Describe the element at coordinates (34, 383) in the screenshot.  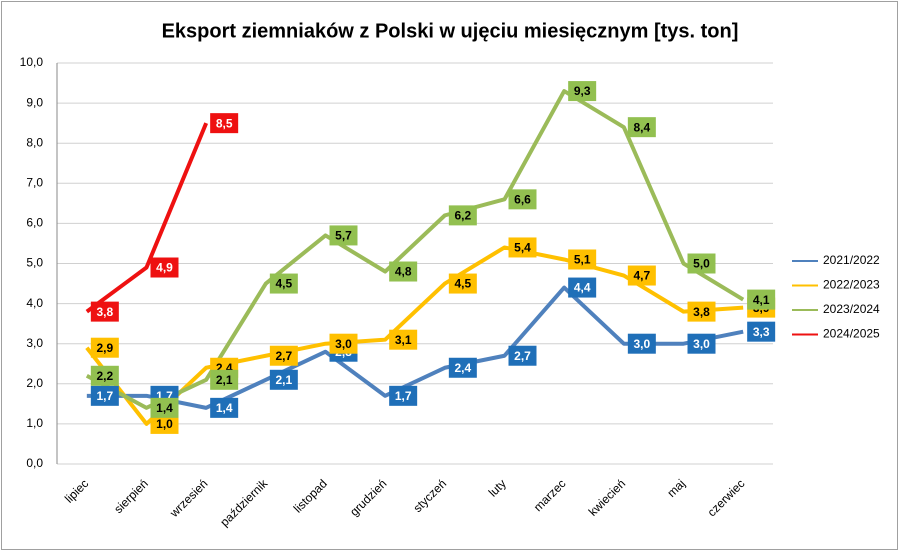
I see `y-tick-label: 2,0` at that location.